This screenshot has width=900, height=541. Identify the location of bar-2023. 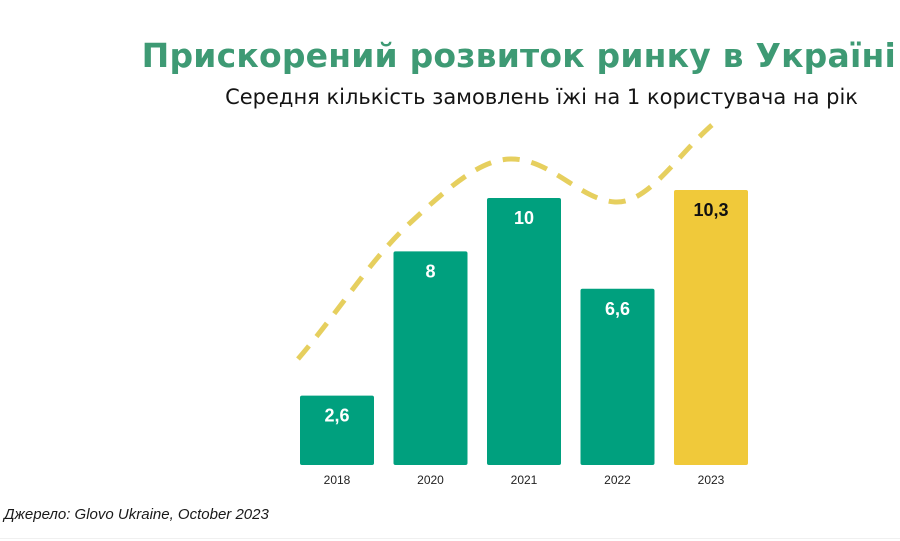
(711, 327).